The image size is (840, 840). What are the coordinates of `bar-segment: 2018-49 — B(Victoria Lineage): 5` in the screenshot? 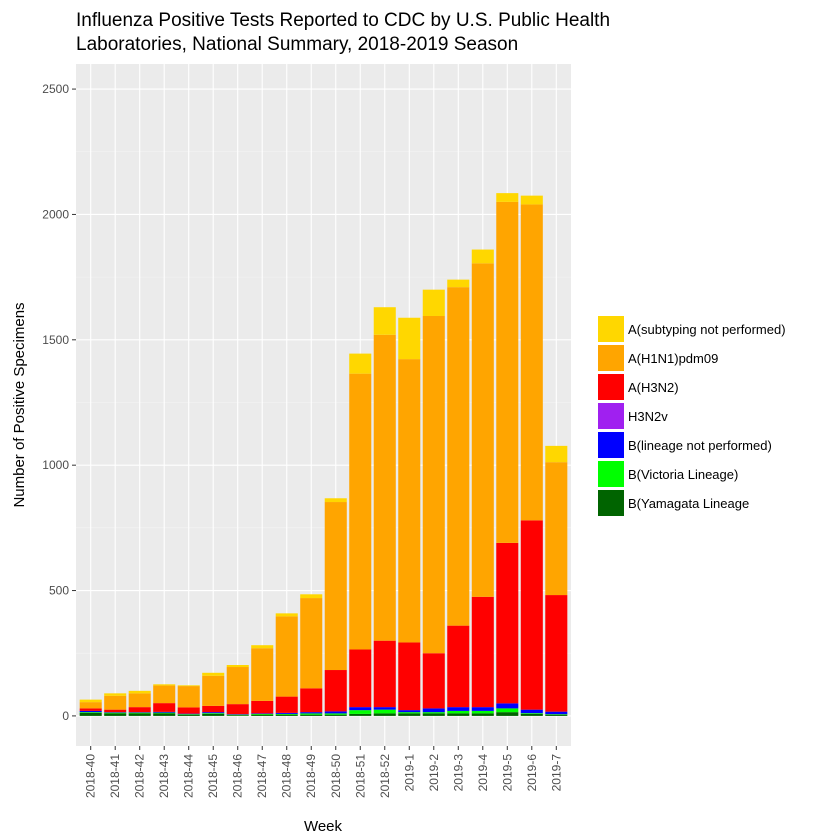 It's located at (311, 714).